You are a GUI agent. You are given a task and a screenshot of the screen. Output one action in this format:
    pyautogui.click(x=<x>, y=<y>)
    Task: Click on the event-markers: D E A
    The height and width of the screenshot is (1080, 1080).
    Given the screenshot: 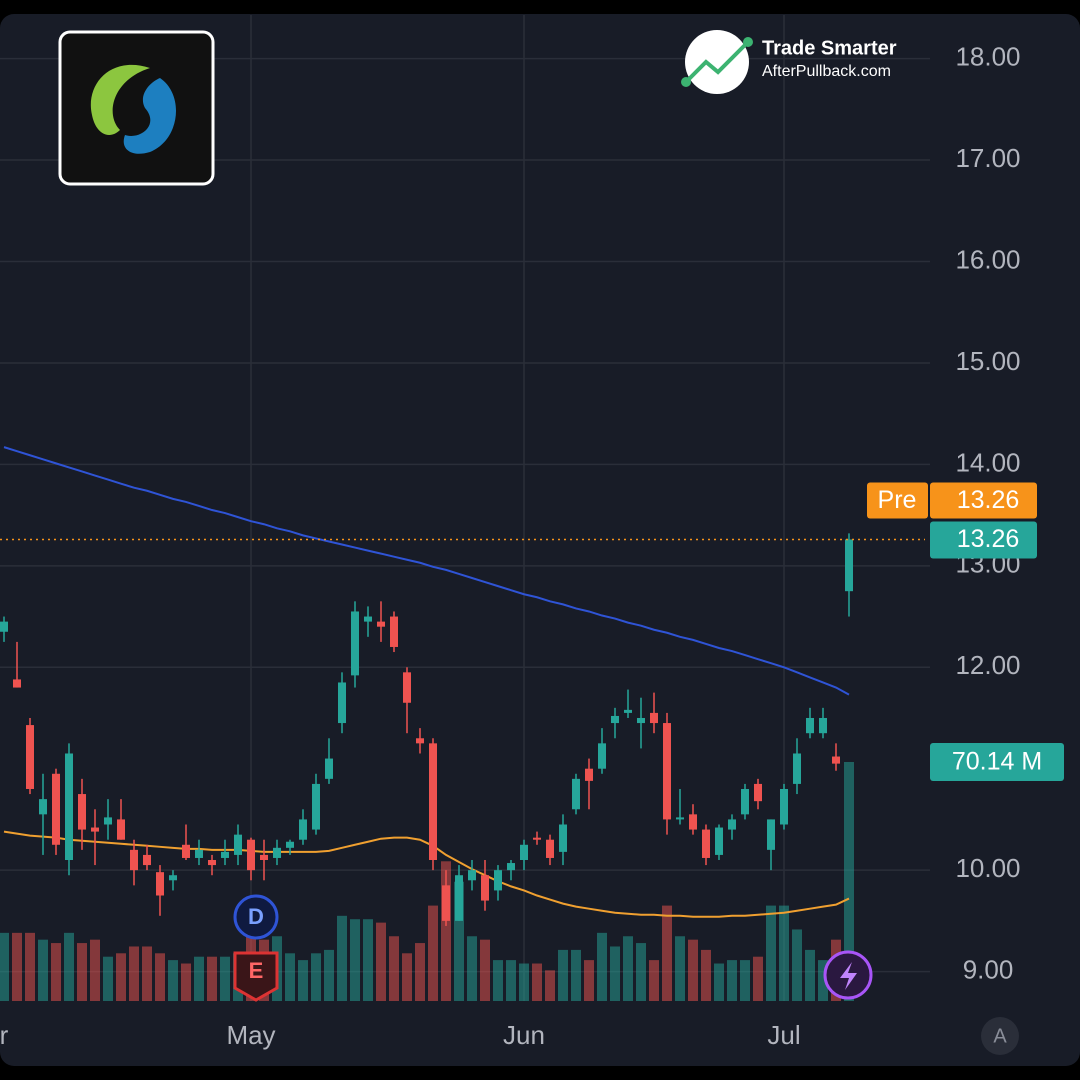 What is the action you would take?
    pyautogui.click(x=626, y=974)
    